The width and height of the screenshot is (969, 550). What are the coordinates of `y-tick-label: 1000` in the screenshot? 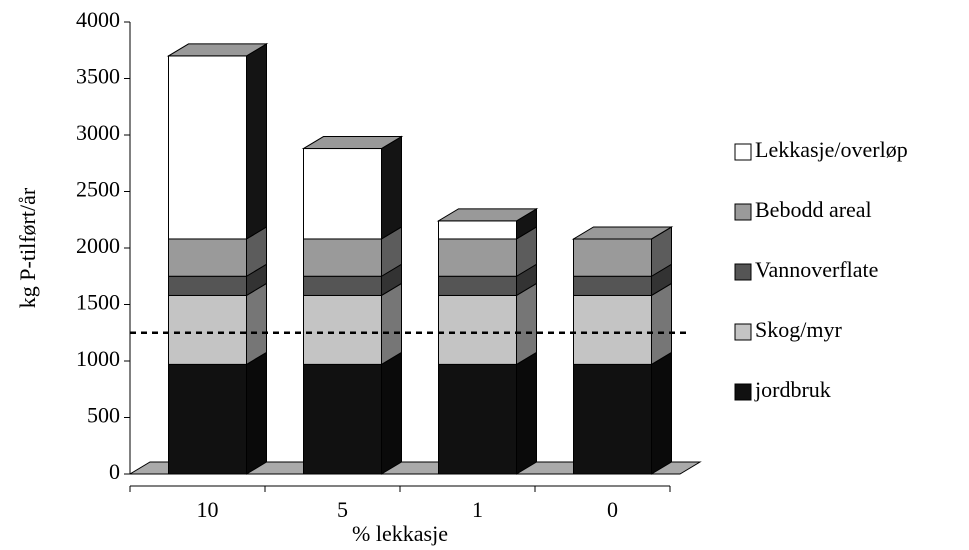 It's located at (98, 358).